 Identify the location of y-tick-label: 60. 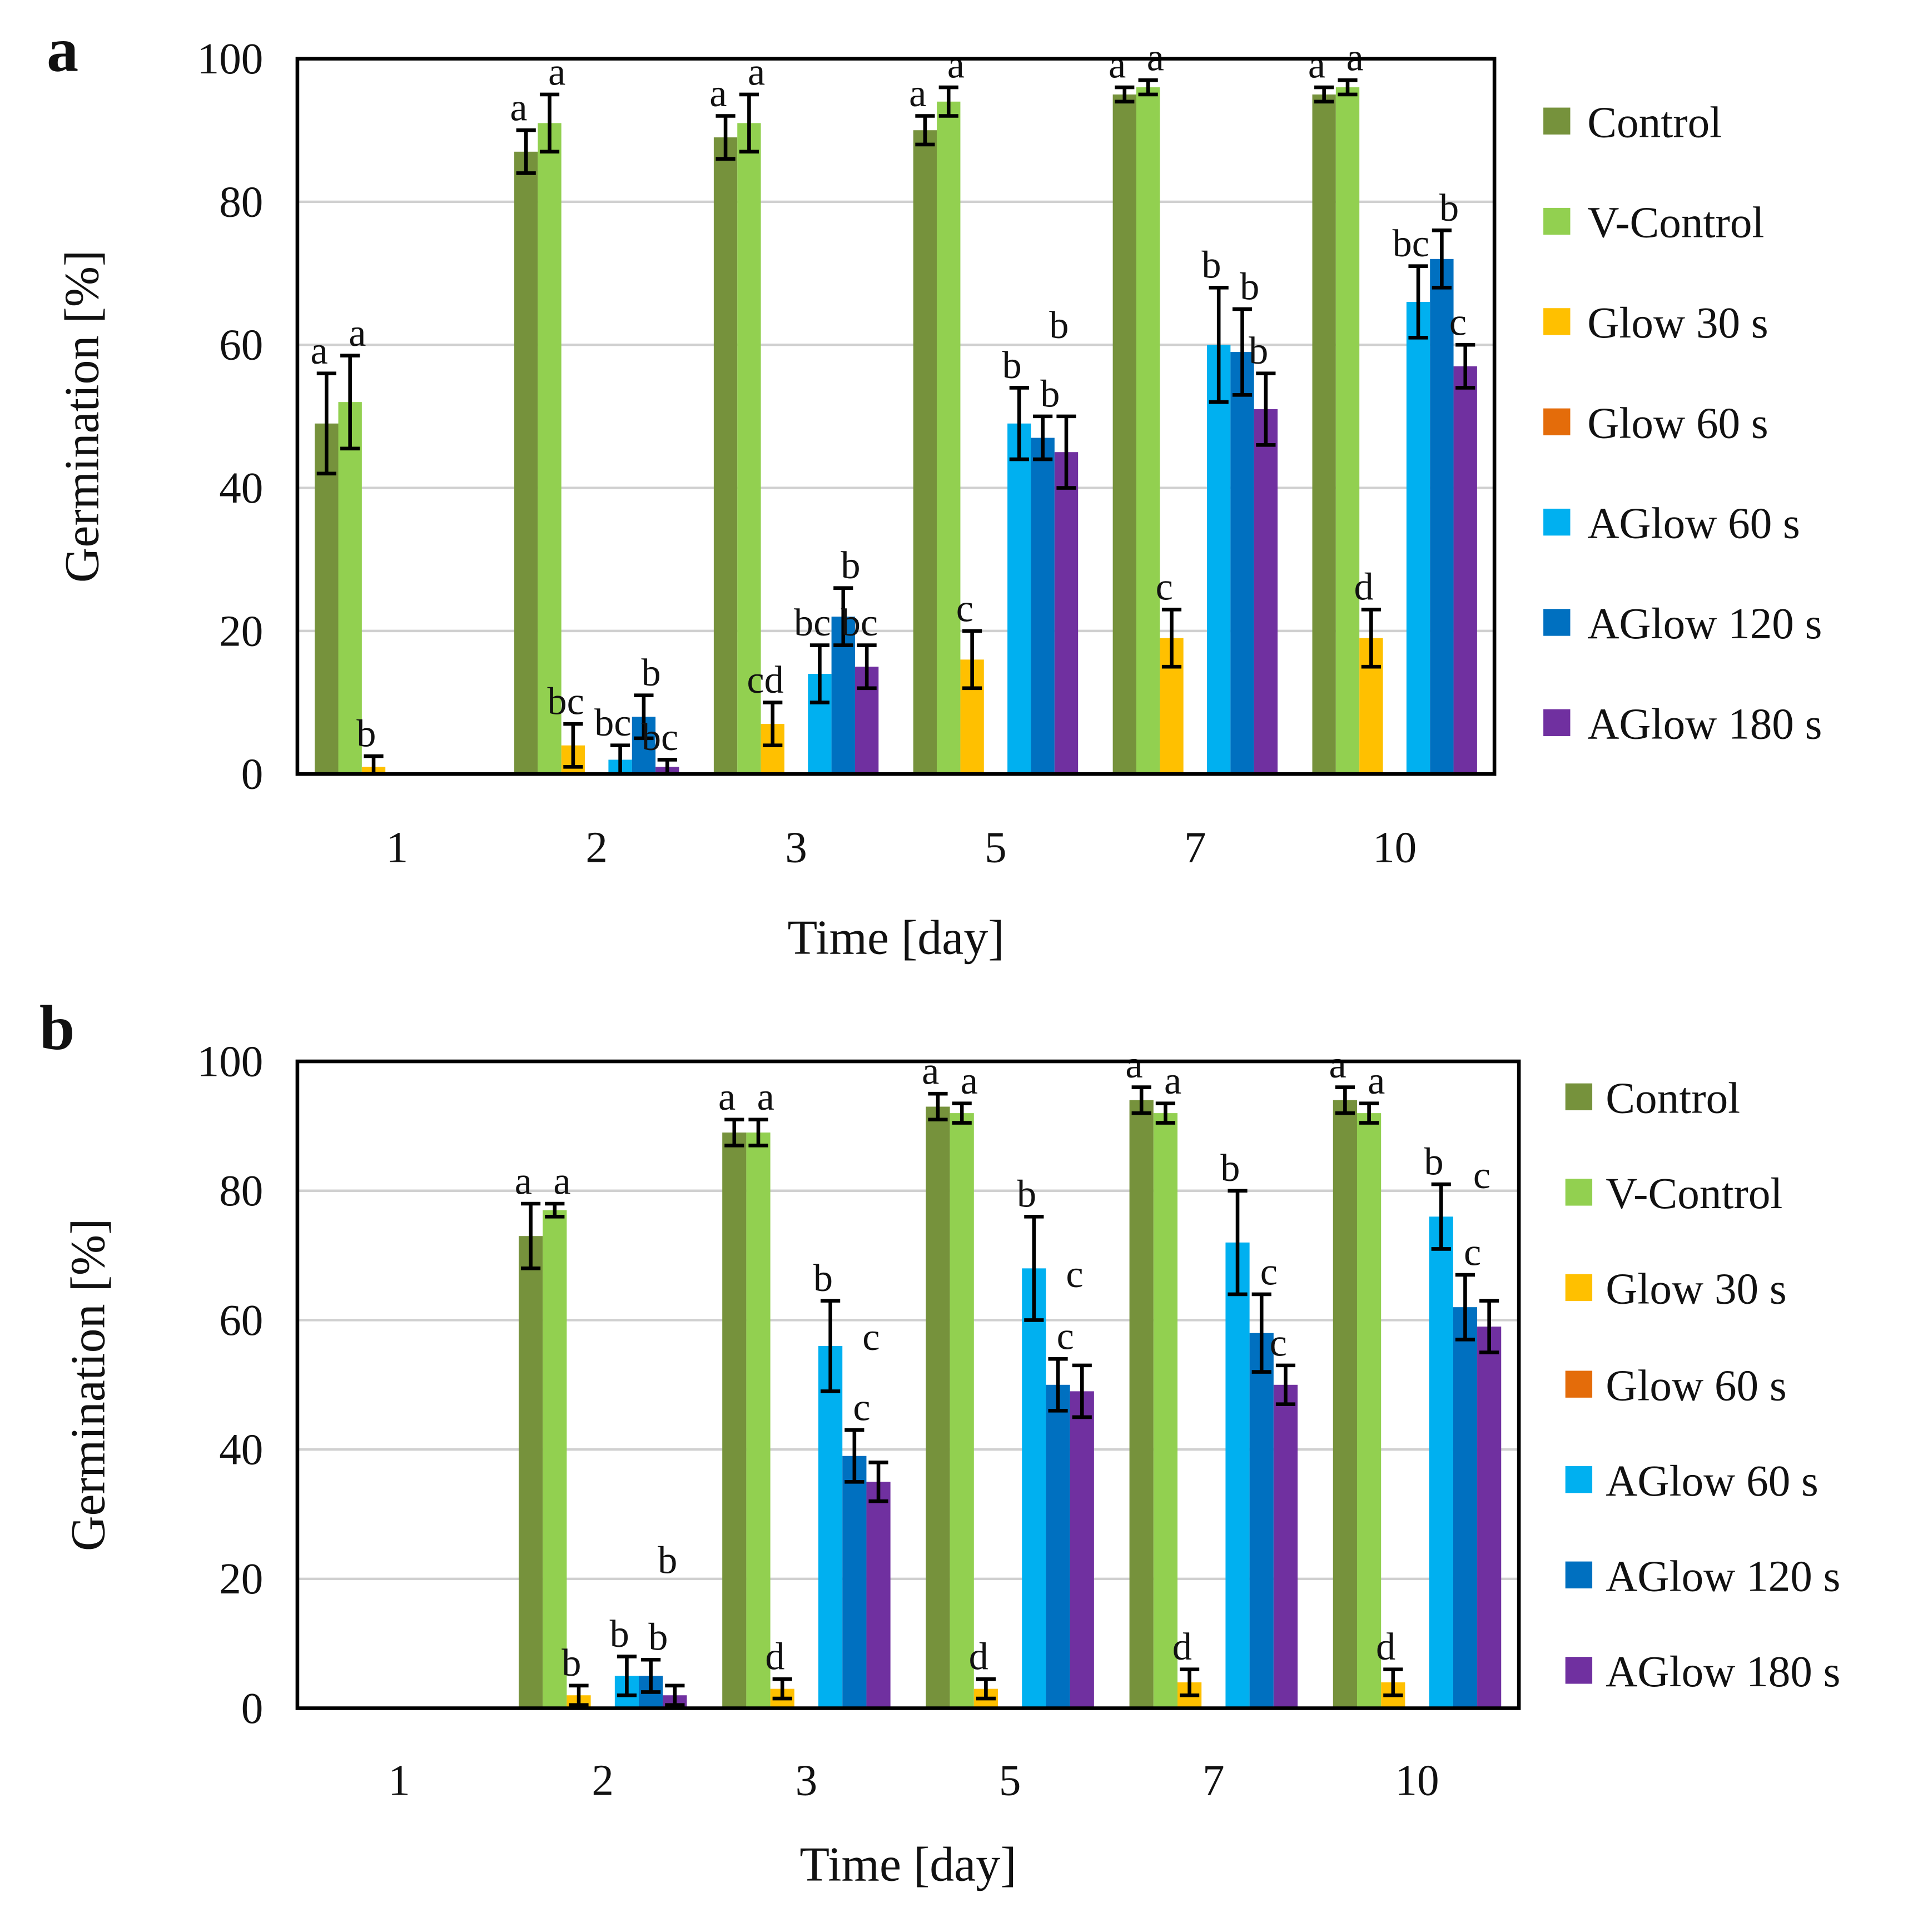
(241, 1320).